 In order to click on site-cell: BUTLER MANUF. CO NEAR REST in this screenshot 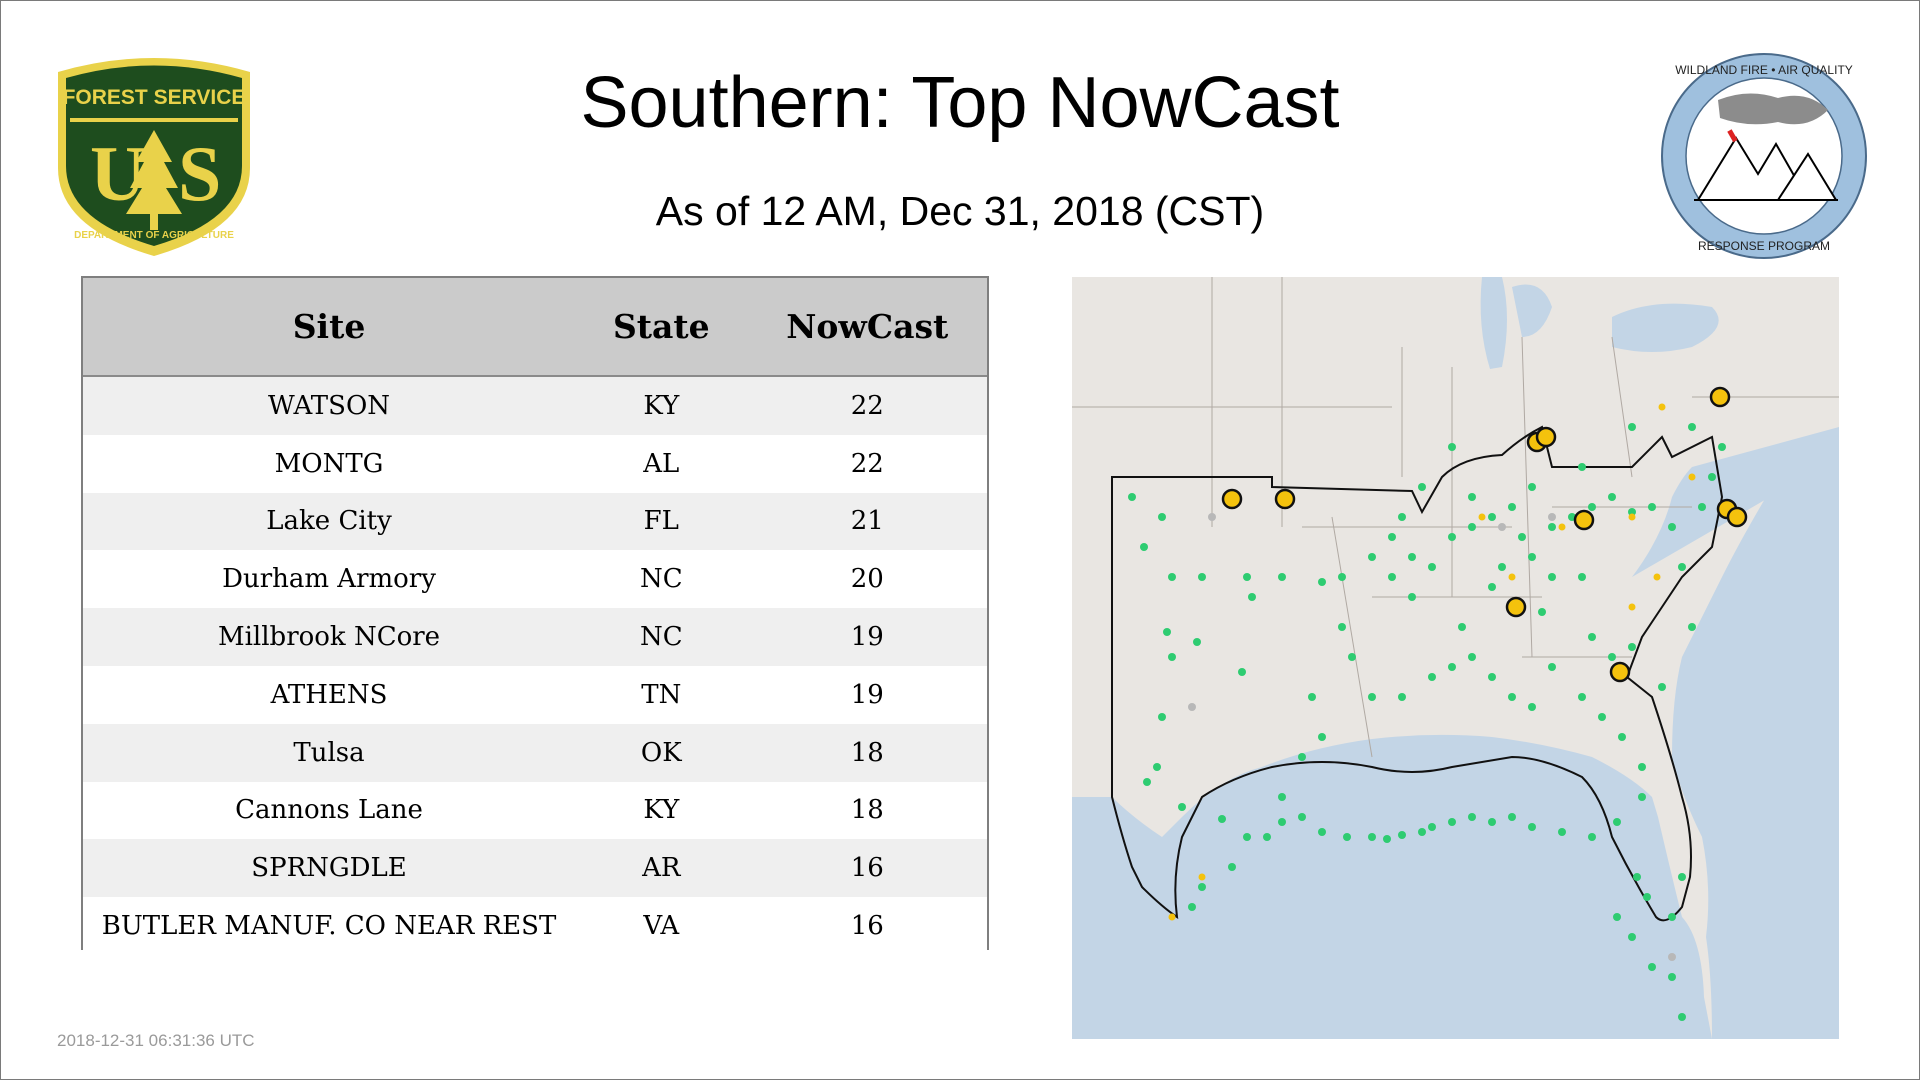, I will do `click(329, 926)`.